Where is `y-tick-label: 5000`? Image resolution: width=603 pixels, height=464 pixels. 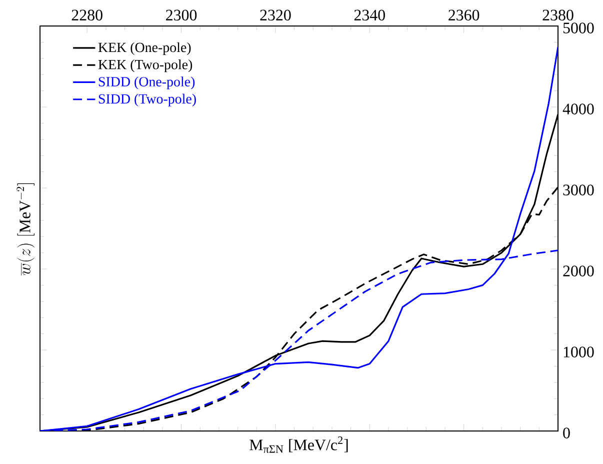 y-tick-label: 5000 is located at coordinates (578, 28).